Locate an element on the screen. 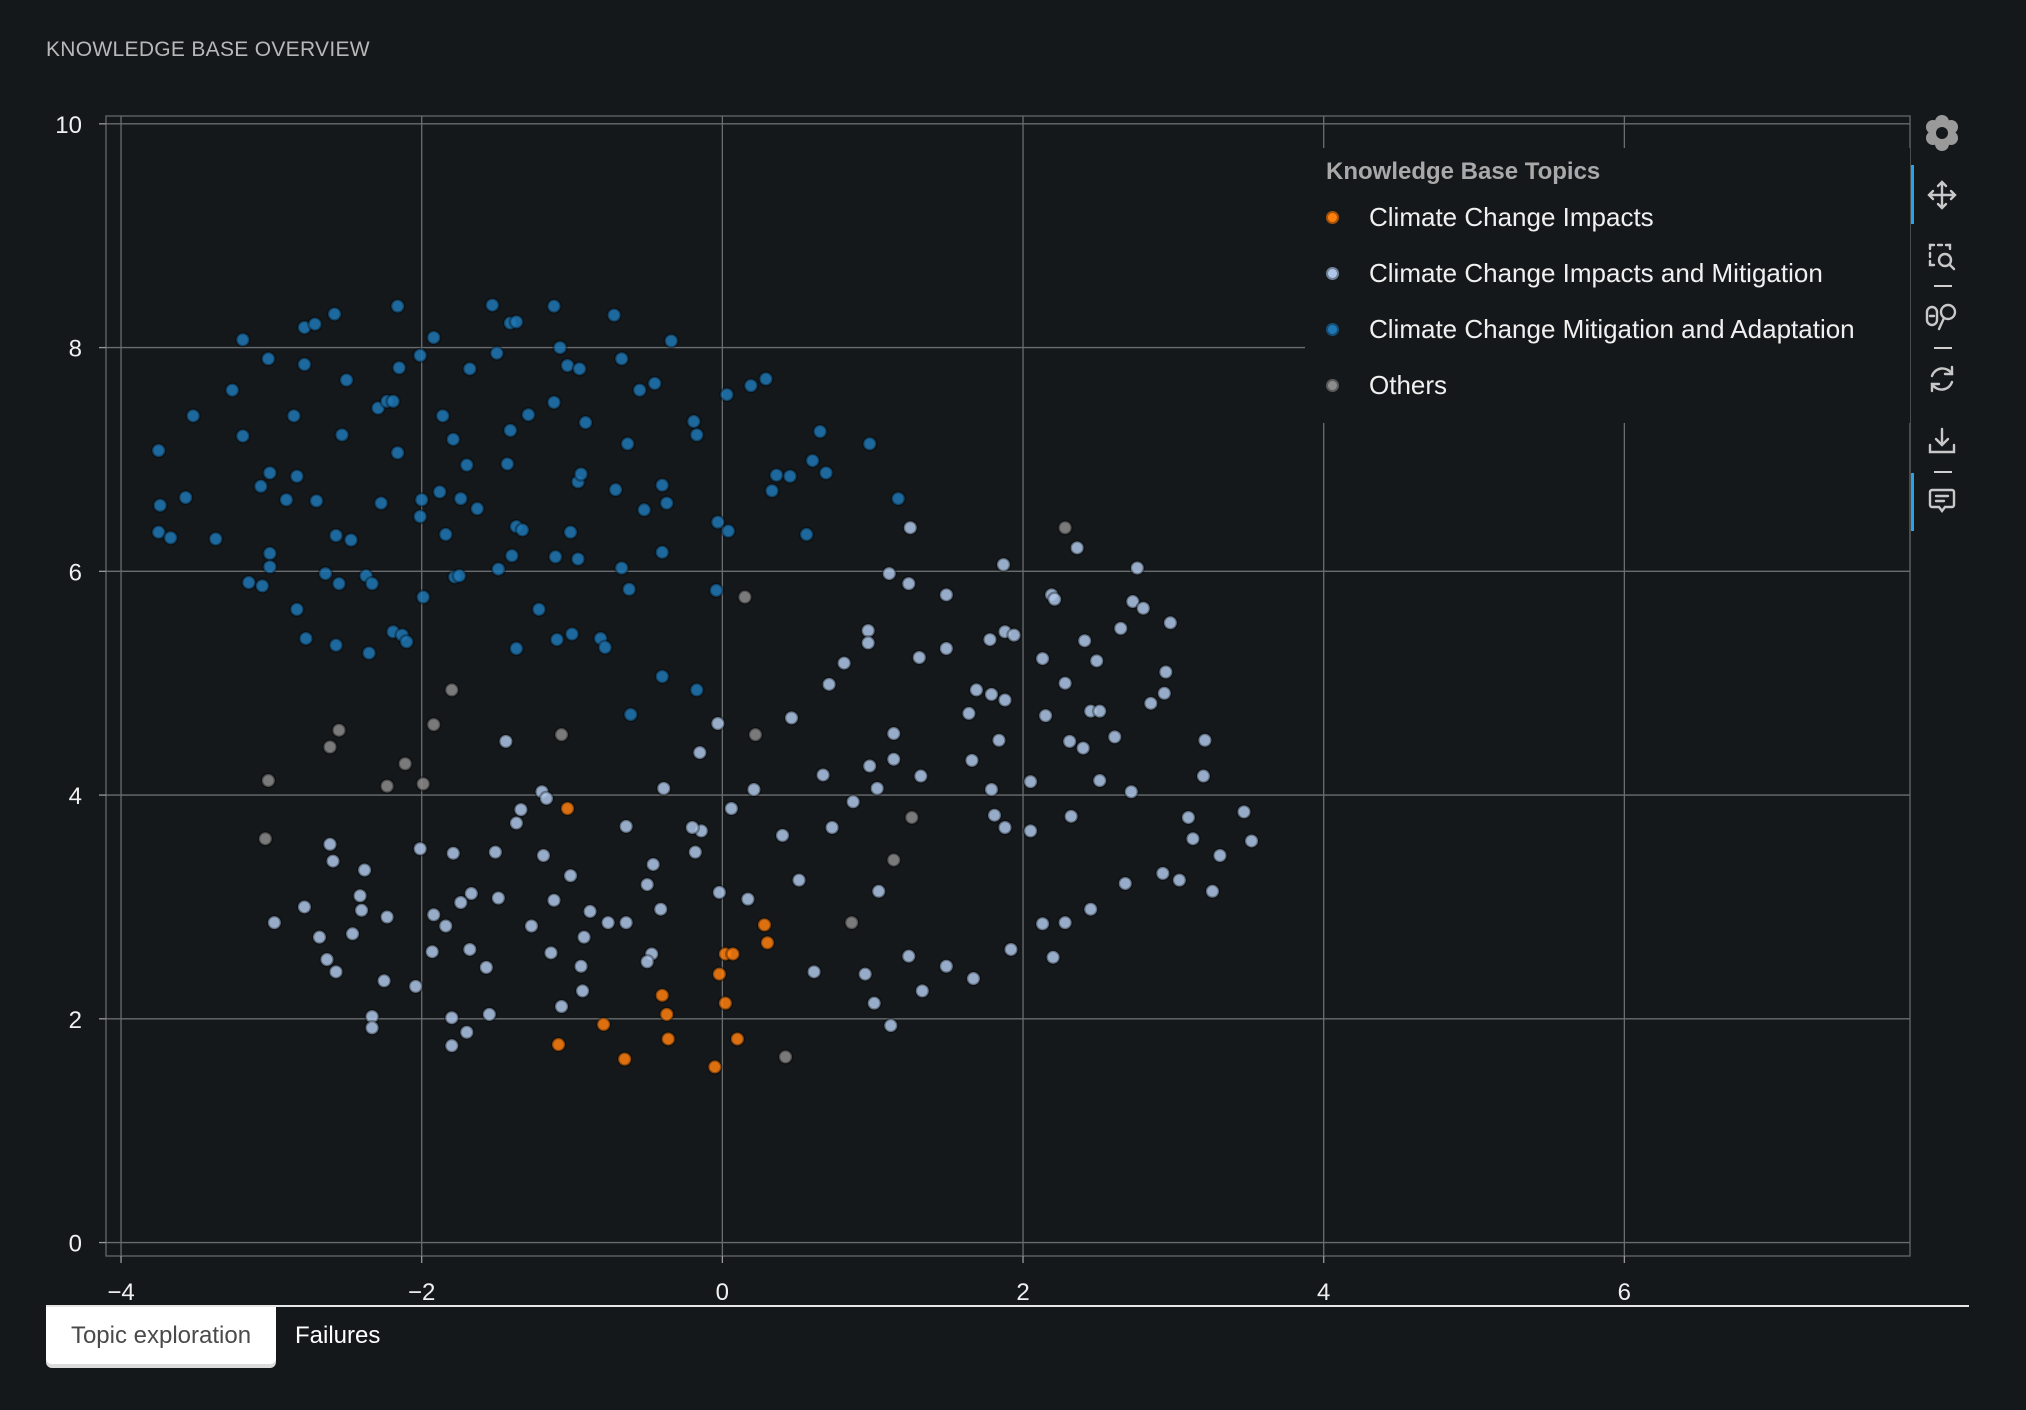 Image resolution: width=2026 pixels, height=1410 pixels. tab-failures: Failures is located at coordinates (338, 1335).